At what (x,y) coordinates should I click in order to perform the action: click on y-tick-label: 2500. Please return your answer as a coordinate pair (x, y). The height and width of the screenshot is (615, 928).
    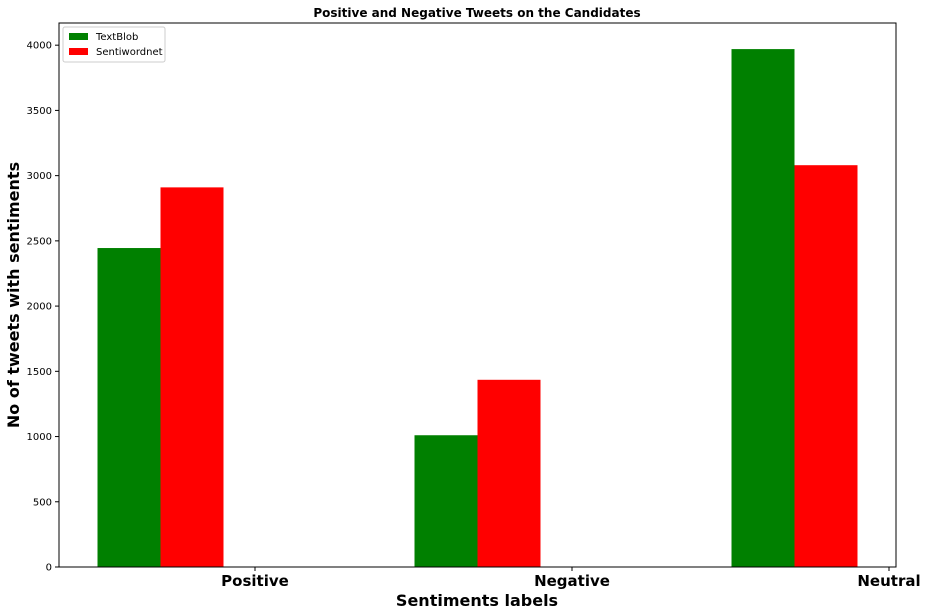
    Looking at the image, I should click on (39, 241).